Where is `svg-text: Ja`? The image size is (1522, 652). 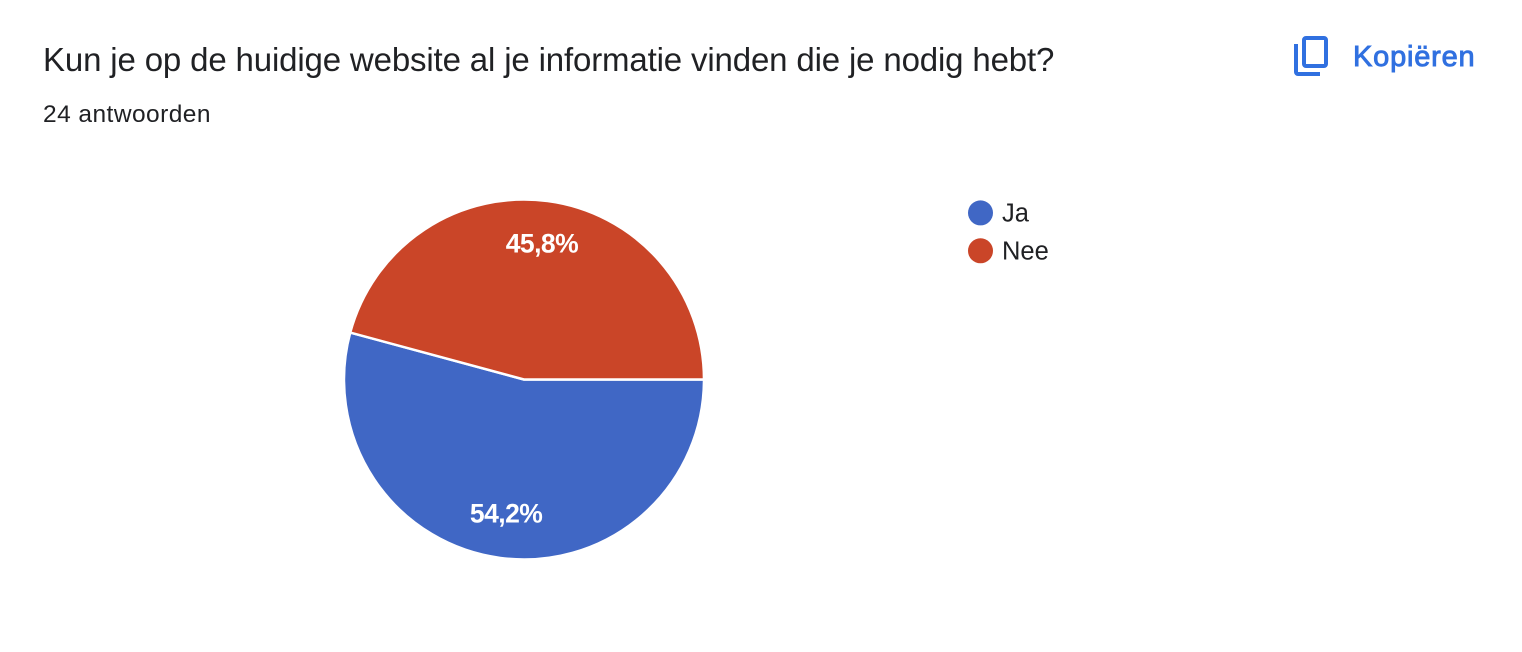
svg-text: Ja is located at coordinates (1016, 214).